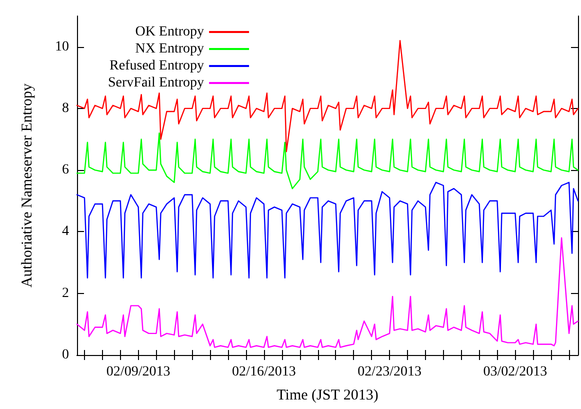 This screenshot has width=581, height=409. Describe the element at coordinates (65, 293) in the screenshot. I see `y-tick-label: 2` at that location.